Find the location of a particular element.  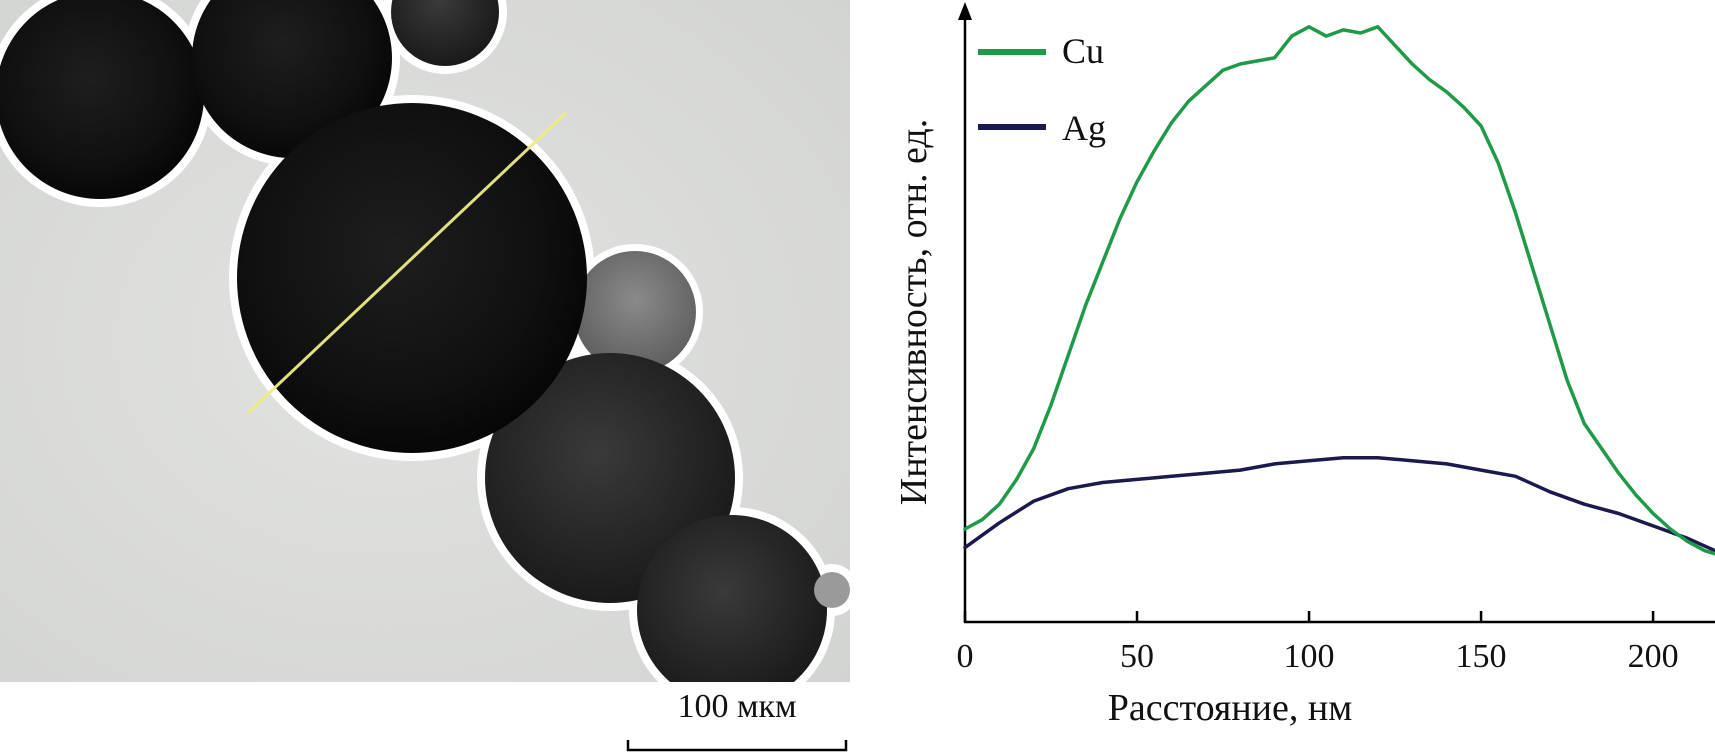

scale-bar: 100 мкм is located at coordinates (737, 720).